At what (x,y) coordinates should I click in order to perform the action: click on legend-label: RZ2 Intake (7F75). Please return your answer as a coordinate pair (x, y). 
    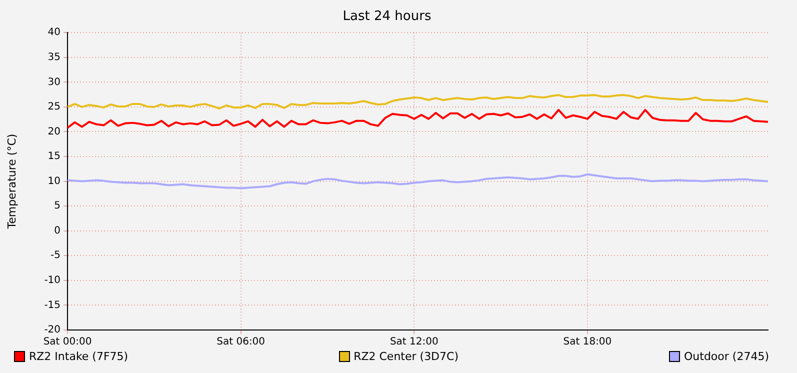
    Looking at the image, I should click on (78, 356).